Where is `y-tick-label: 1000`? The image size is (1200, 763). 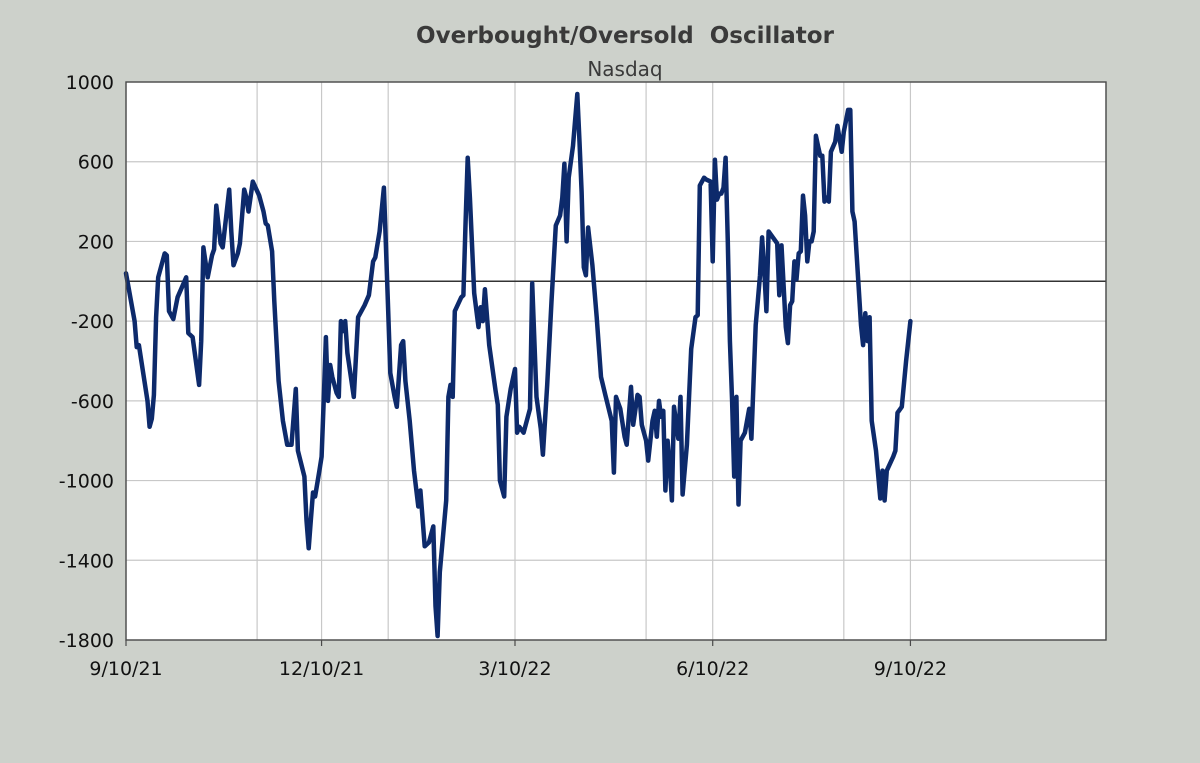 y-tick-label: 1000 is located at coordinates (90, 83).